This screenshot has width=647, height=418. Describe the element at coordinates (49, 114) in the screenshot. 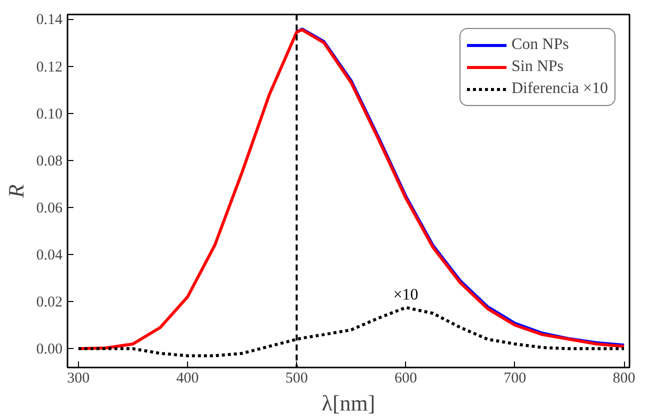

I see `y-tick-label: 0.10` at that location.